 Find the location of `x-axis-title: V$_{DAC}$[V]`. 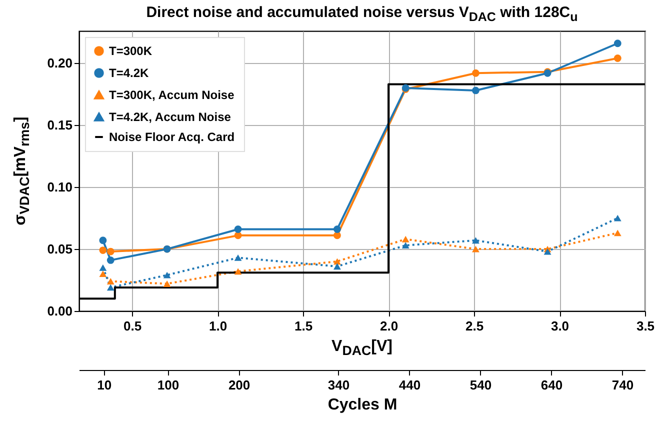

x-axis-title: V$_{DAC}$[V] is located at coordinates (362, 348).